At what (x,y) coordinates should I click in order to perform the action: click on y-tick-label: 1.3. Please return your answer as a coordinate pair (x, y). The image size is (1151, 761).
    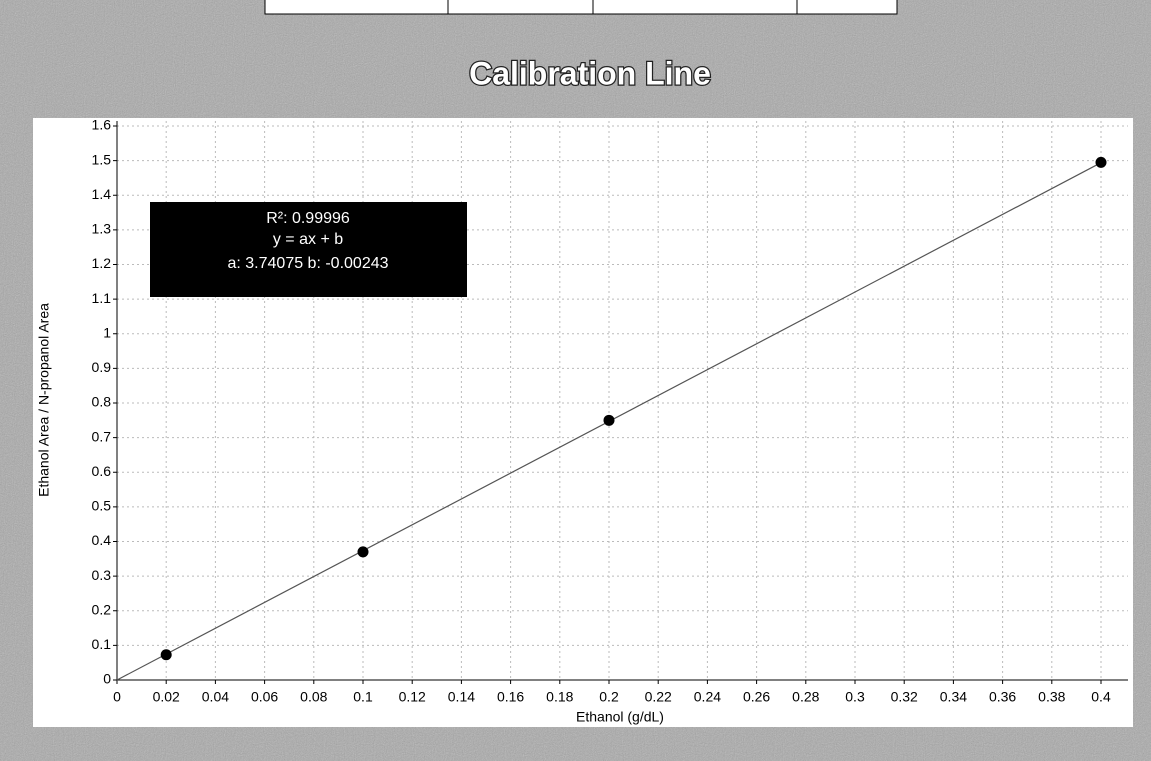
    Looking at the image, I should click on (102, 229).